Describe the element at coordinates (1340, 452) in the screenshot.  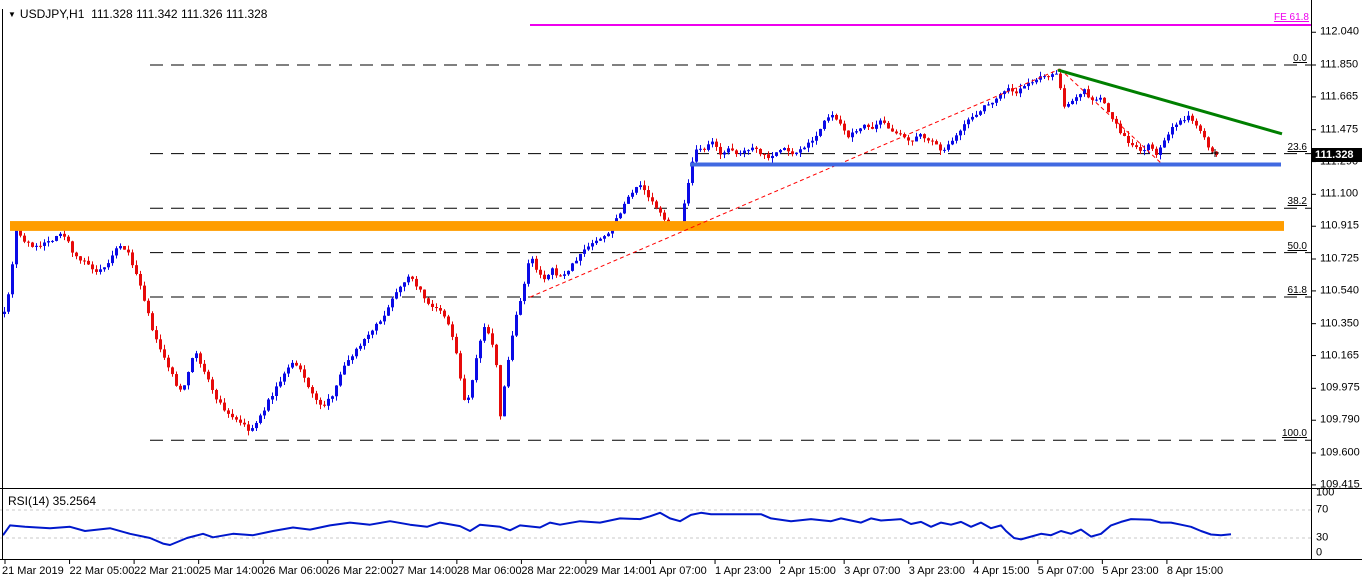
I see `price-tick-label: 109.600` at that location.